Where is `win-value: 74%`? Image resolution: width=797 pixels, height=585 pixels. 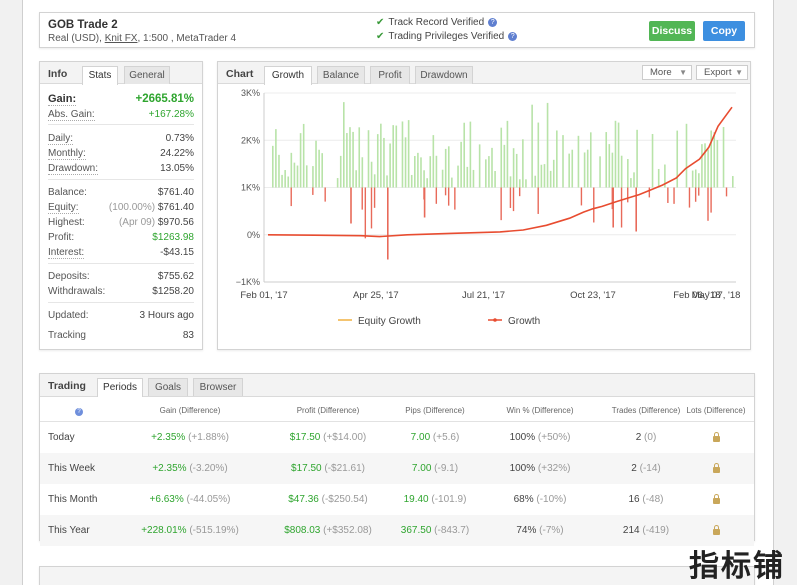
win-value: 74% is located at coordinates (526, 530).